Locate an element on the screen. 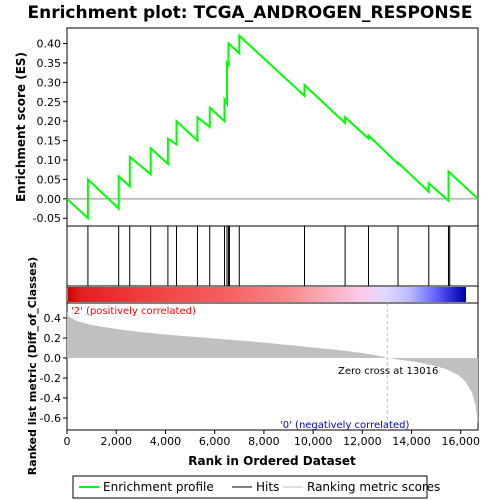  es-y-tick-label: 0.40 is located at coordinates (49, 44).